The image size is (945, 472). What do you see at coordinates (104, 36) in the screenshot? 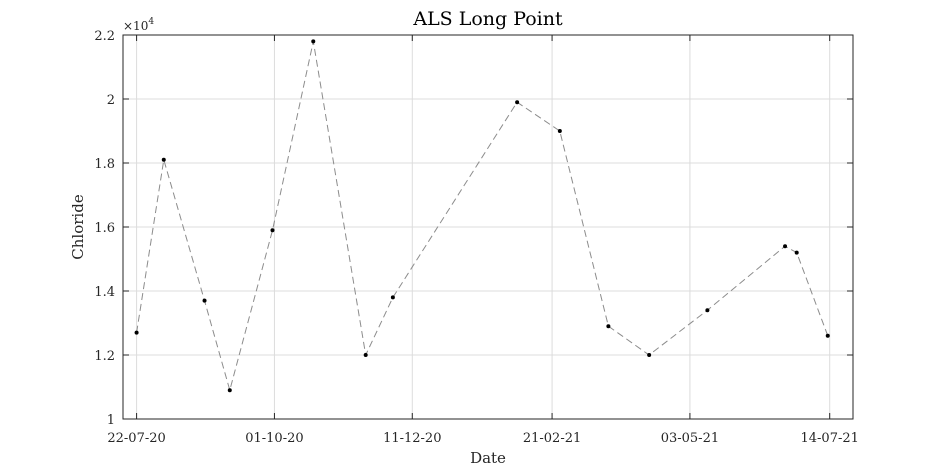
I see `y-tick-label: 2.2` at bounding box center [104, 36].